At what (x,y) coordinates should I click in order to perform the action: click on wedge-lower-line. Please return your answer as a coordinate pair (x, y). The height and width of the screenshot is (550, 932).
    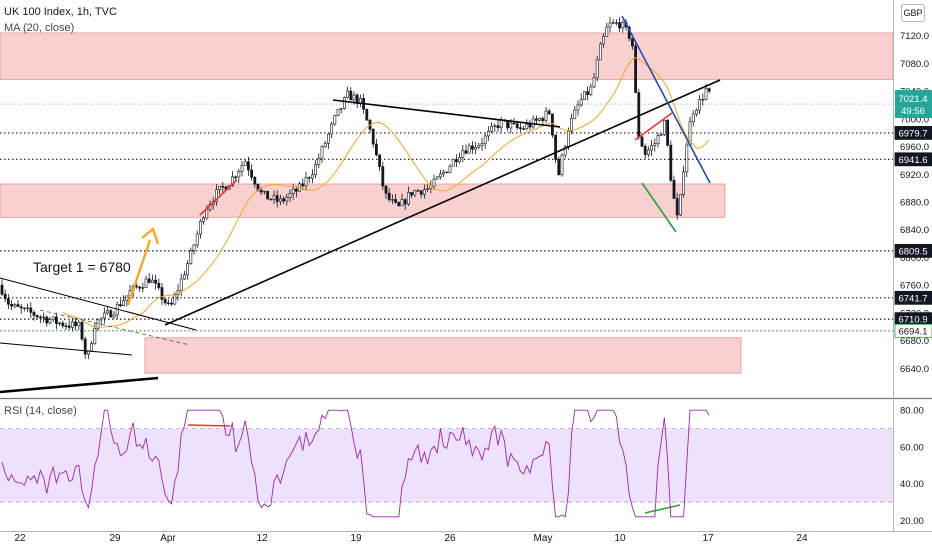
    Looking at the image, I should click on (66, 349).